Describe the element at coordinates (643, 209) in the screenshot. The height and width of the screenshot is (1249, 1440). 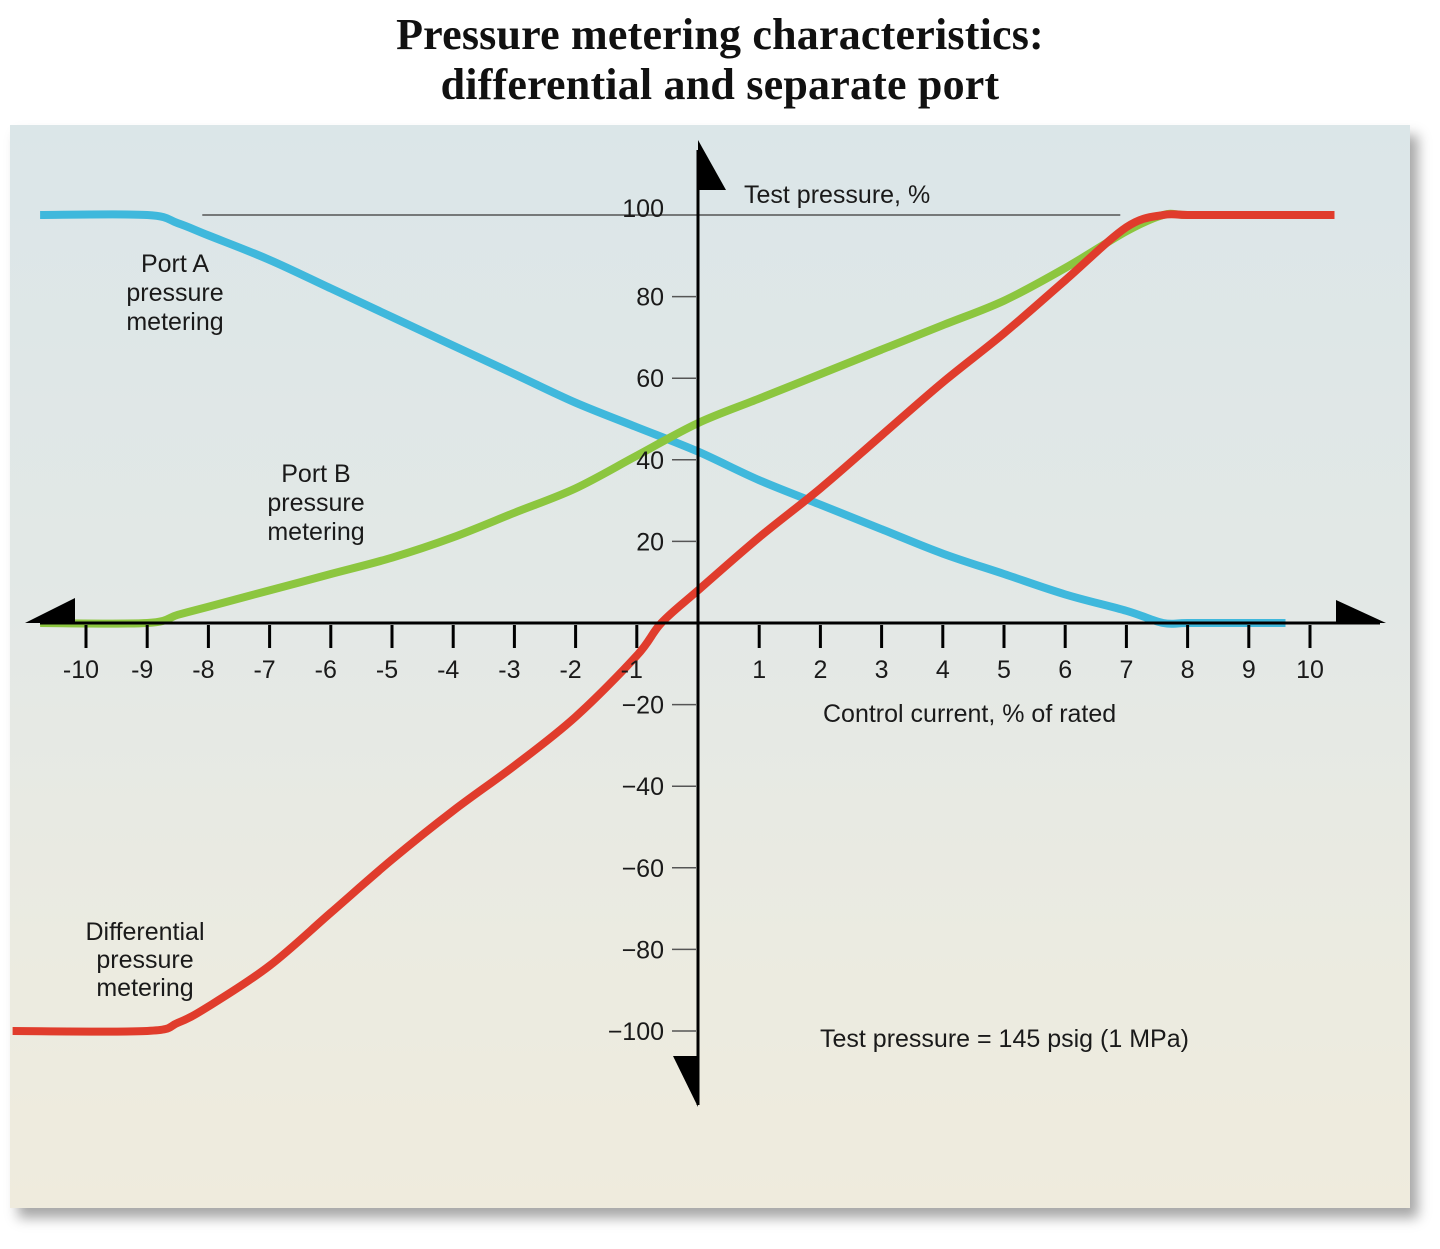
I see `y-tick-label: 100` at that location.